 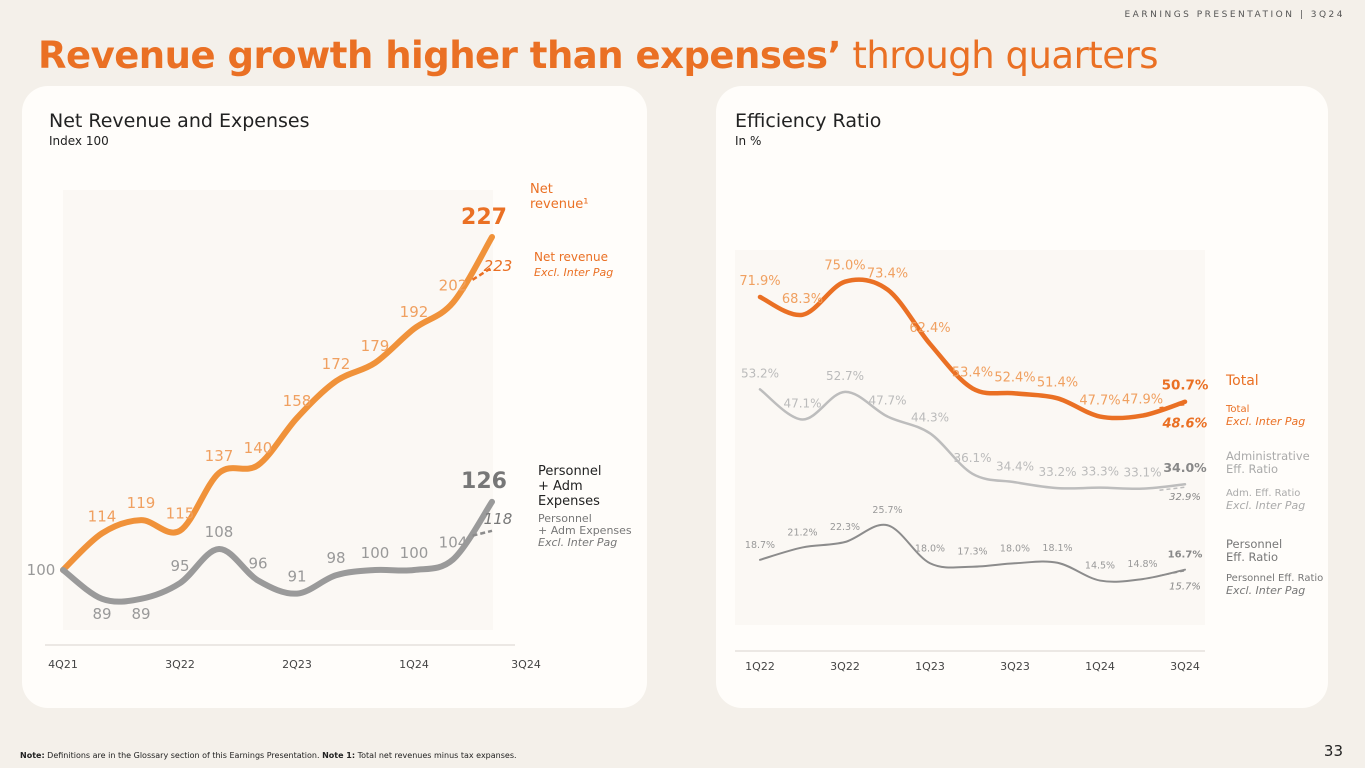 What do you see at coordinates (1142, 400) in the screenshot?
I see `total-ratio-label: 47.9%` at bounding box center [1142, 400].